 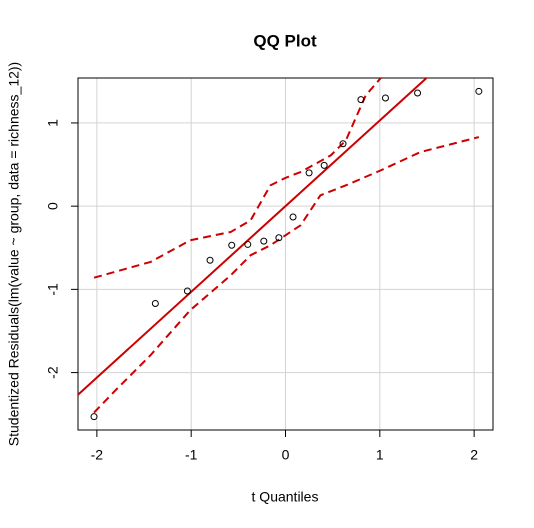 What do you see at coordinates (53, 289) in the screenshot?
I see `y-tick-label: -1` at bounding box center [53, 289].